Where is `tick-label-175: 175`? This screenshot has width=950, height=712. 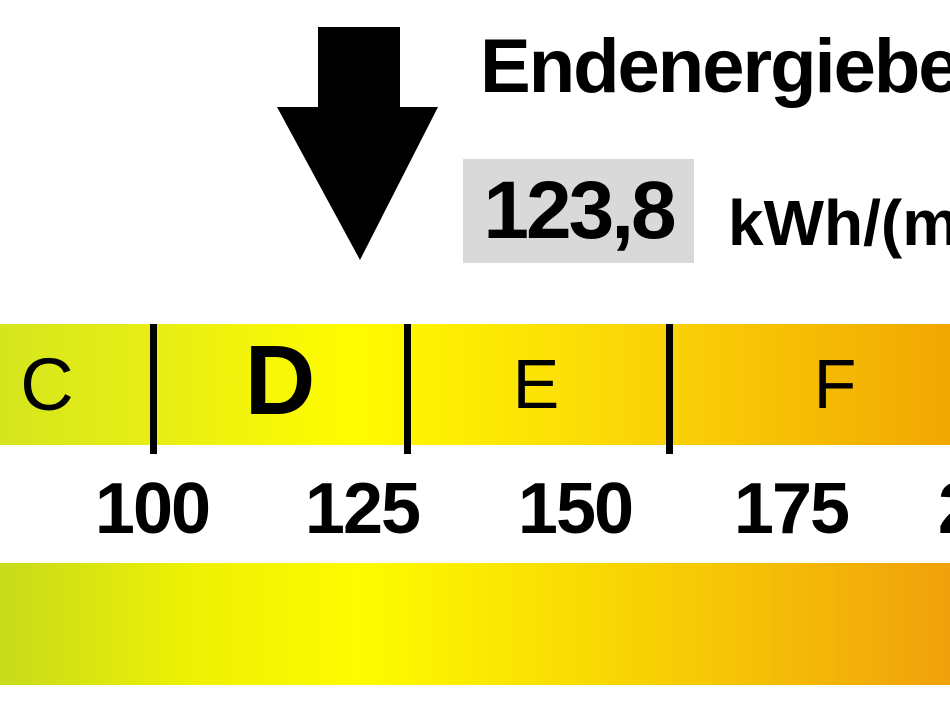
tick-label-175: 175 is located at coordinates (791, 509).